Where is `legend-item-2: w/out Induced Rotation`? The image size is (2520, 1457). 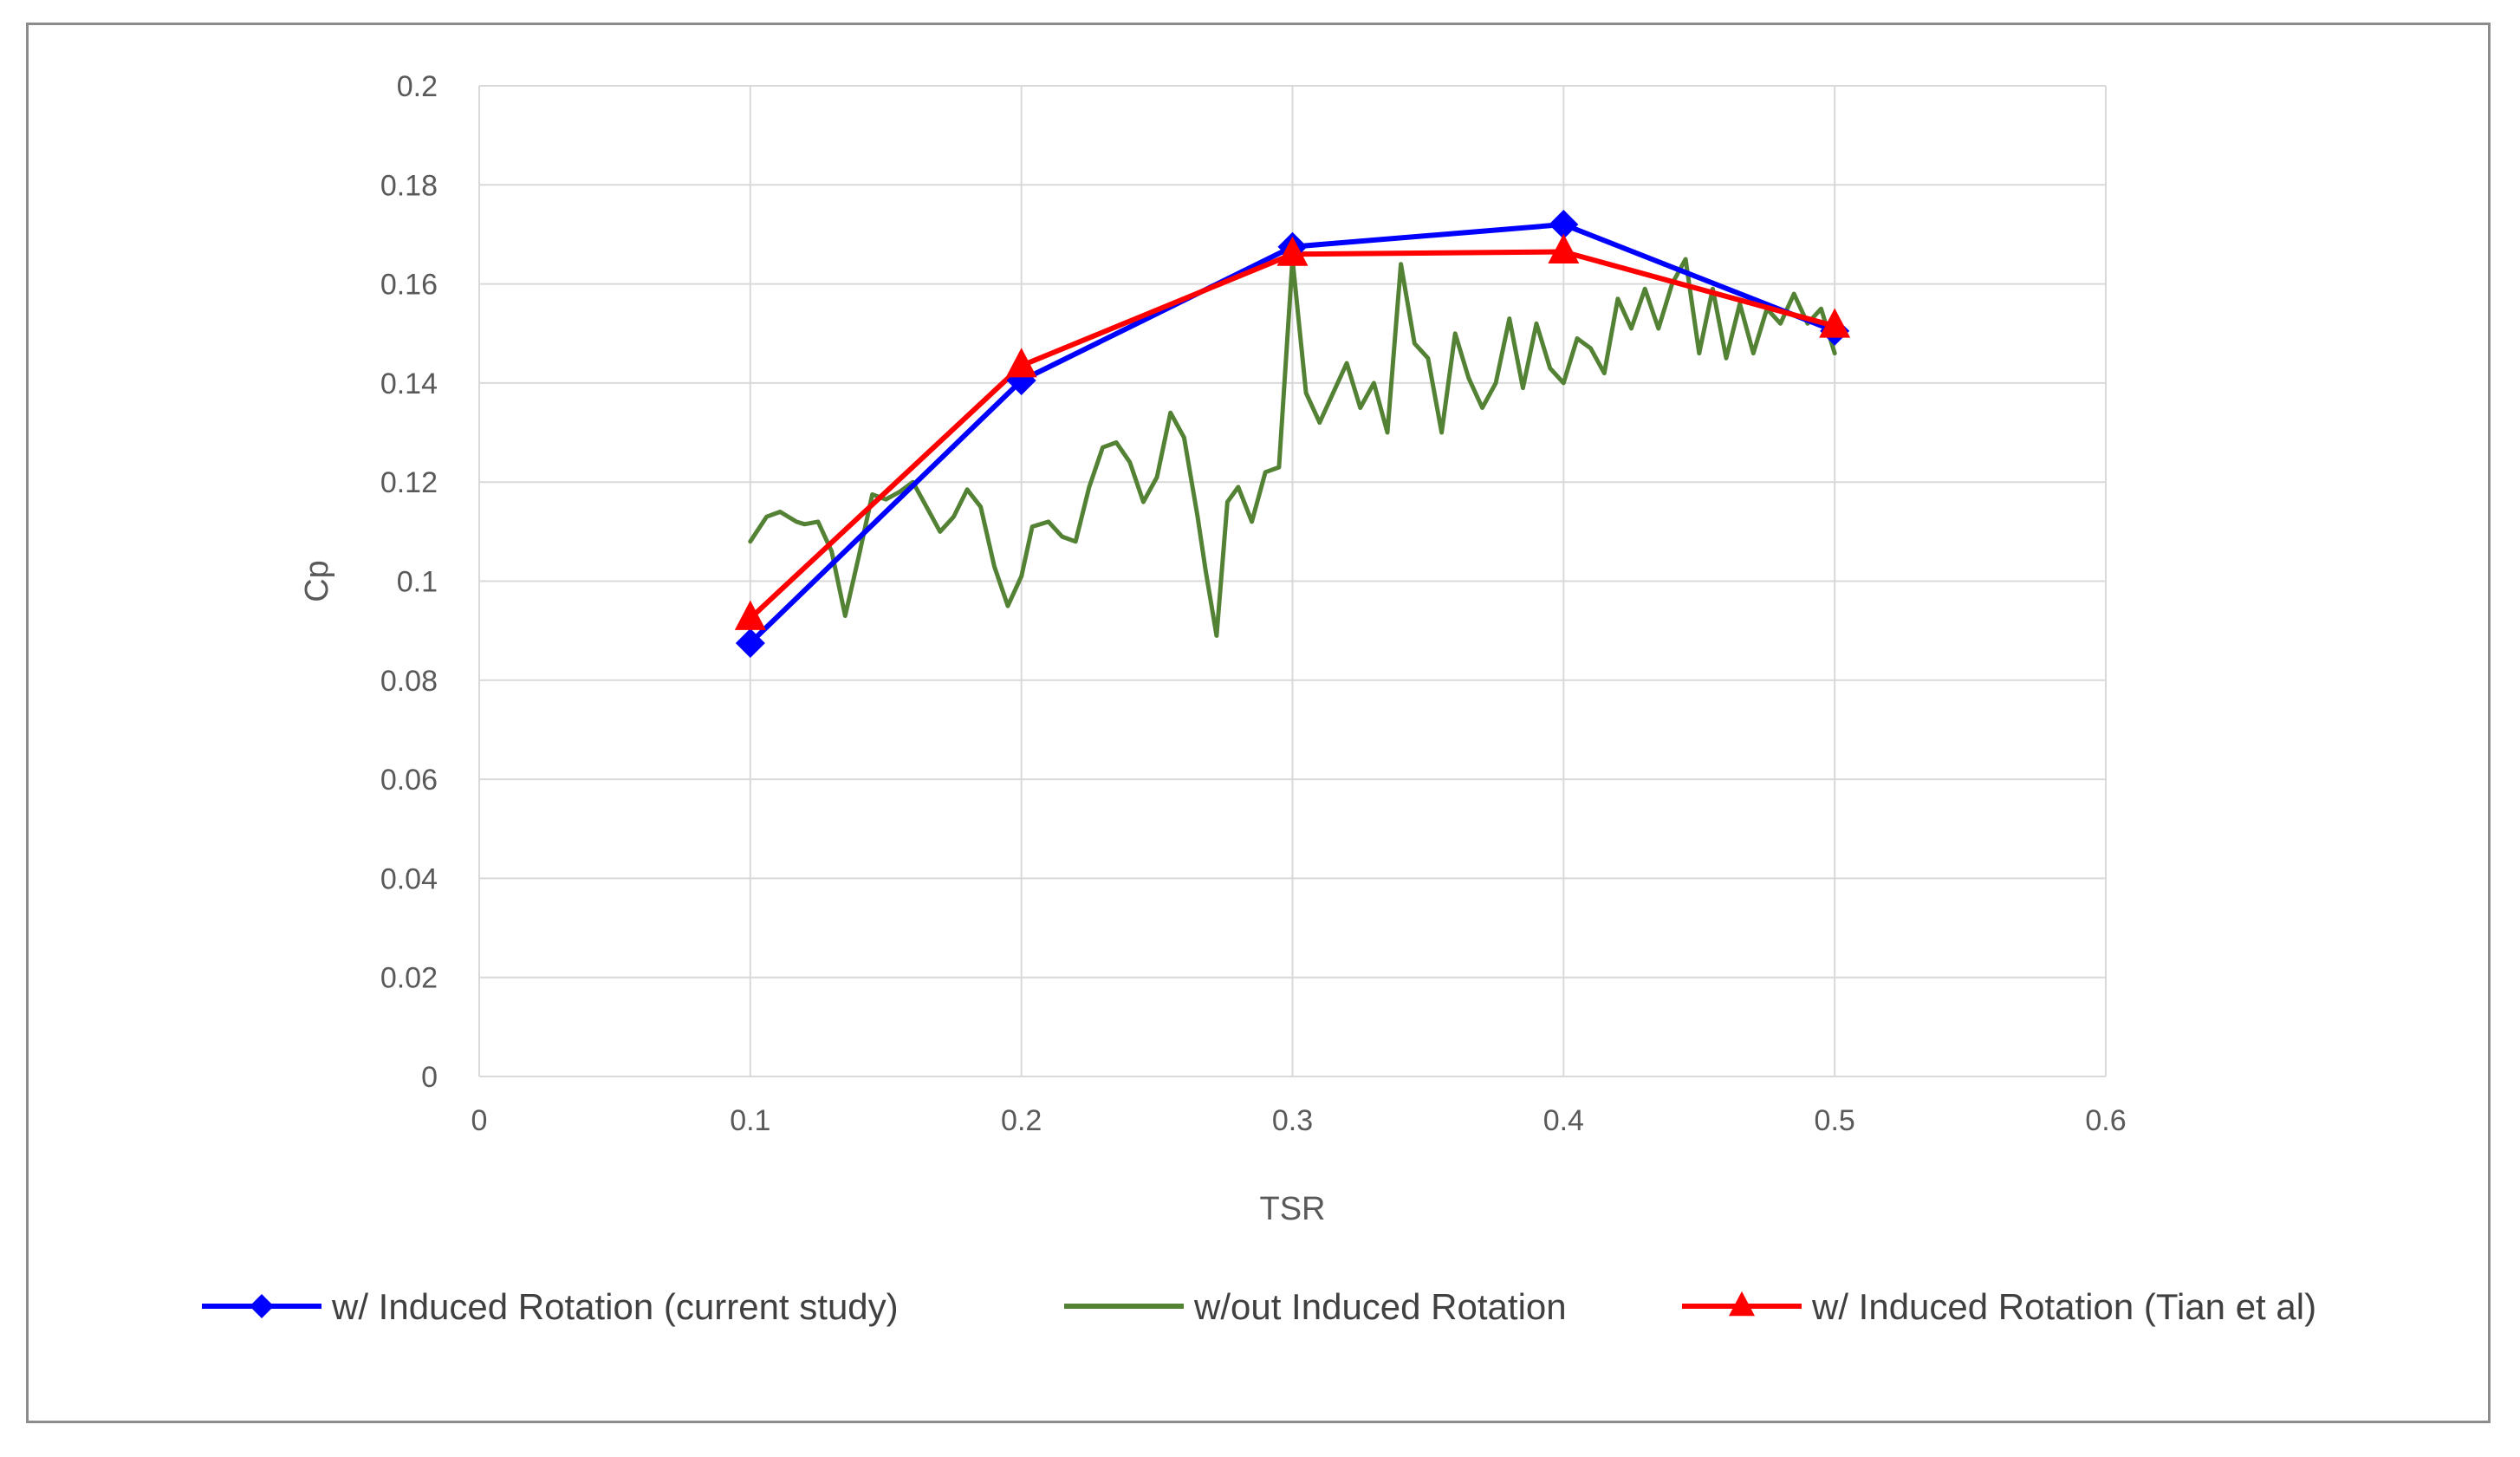
legend-item-2: w/out Induced Rotation is located at coordinates (1315, 1307).